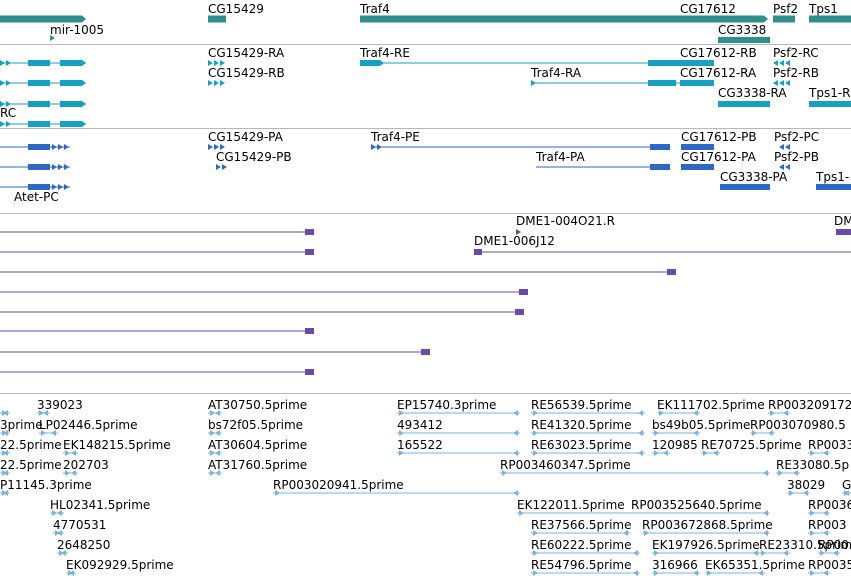 This screenshot has height=581, width=851. Describe the element at coordinates (718, 157) in the screenshot. I see `protein-label: CG17612-PA` at that location.